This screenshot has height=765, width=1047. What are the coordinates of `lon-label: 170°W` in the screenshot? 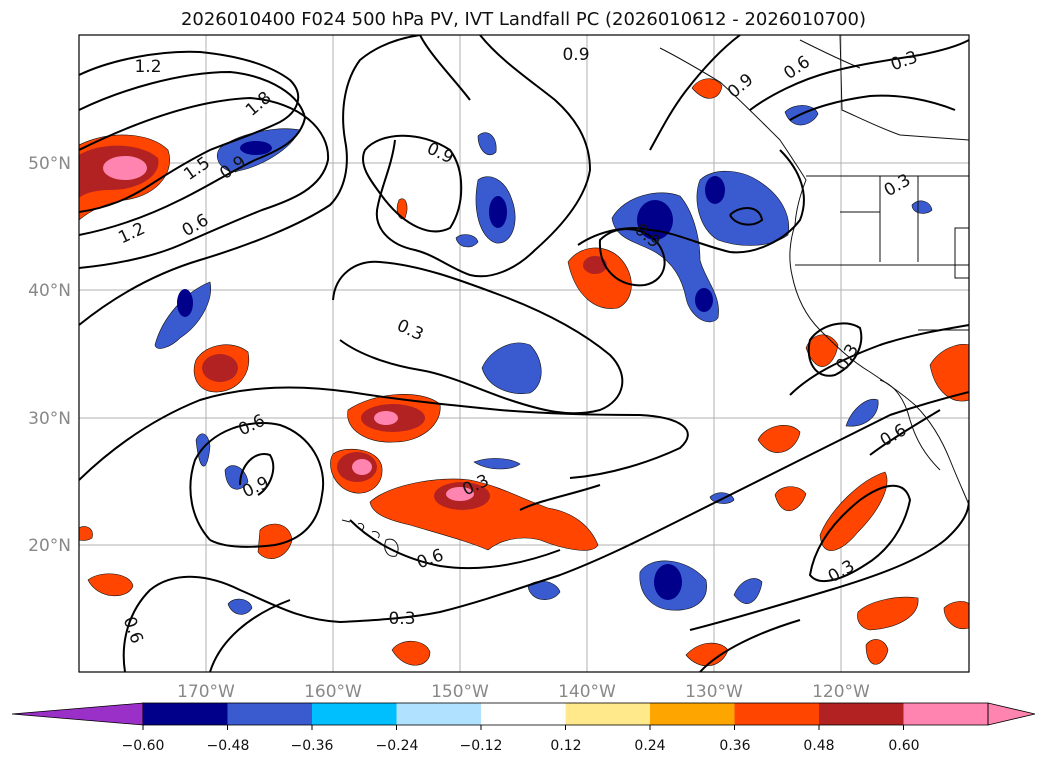 It's located at (206, 692).